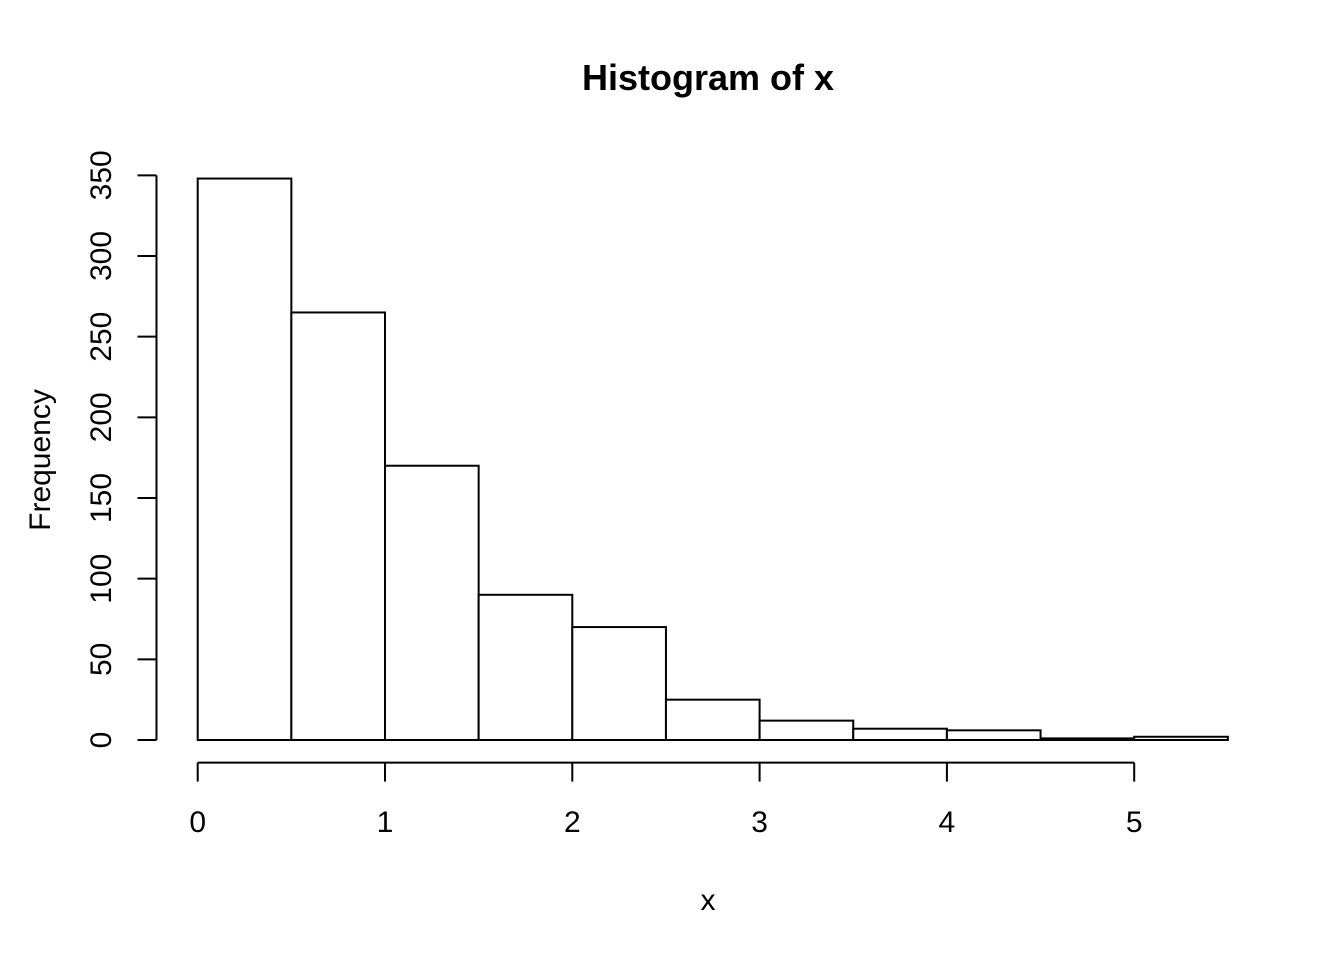 Image resolution: width=1344 pixels, height=960 pixels. I want to click on y-axis-label: Frequency, so click(40, 460).